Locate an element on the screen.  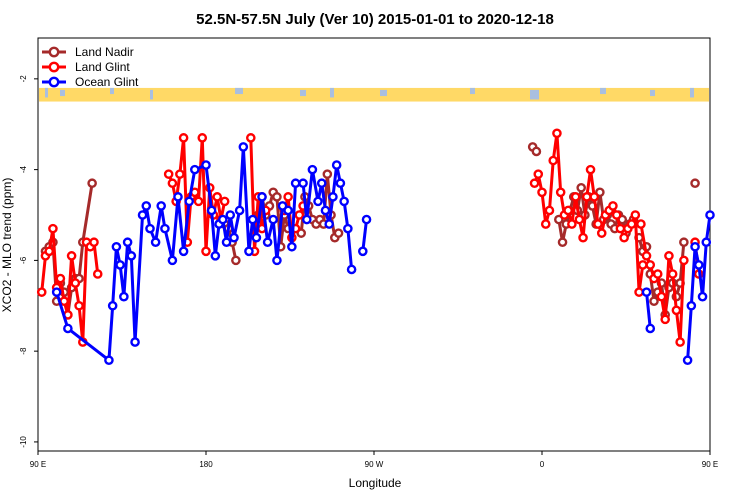
legend-item: Land Nadir is located at coordinates (88, 52).